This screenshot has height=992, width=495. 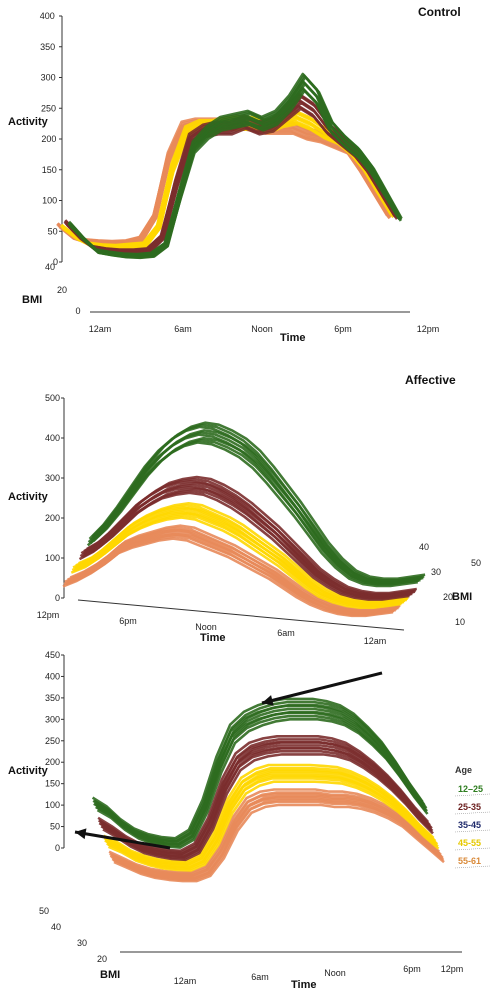 I want to click on trend-arrow-icon-head, so click(x=268, y=700).